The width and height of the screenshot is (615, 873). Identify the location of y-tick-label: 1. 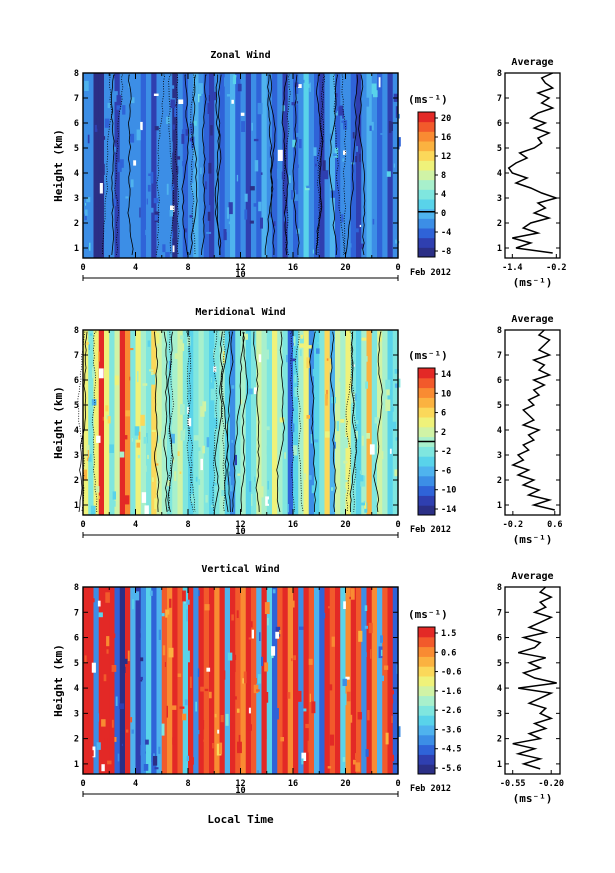
(76, 506).